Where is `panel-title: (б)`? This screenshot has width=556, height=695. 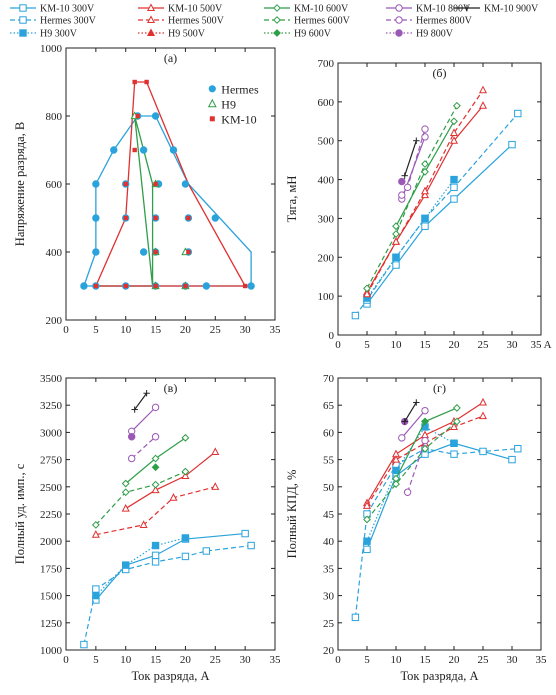
panel-title: (б) is located at coordinates (439, 73).